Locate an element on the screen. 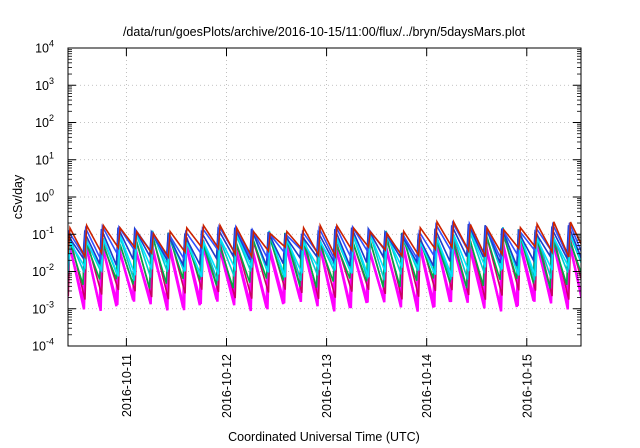 This screenshot has height=448, width=640. x-tick-label: 2016-10-13 is located at coordinates (327, 386).